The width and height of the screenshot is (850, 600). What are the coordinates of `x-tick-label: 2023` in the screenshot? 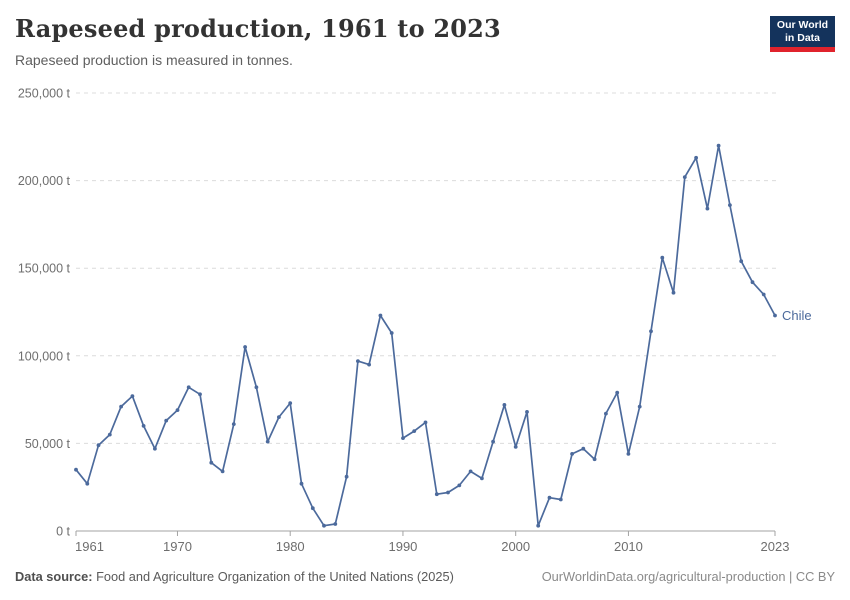 It's located at (775, 546).